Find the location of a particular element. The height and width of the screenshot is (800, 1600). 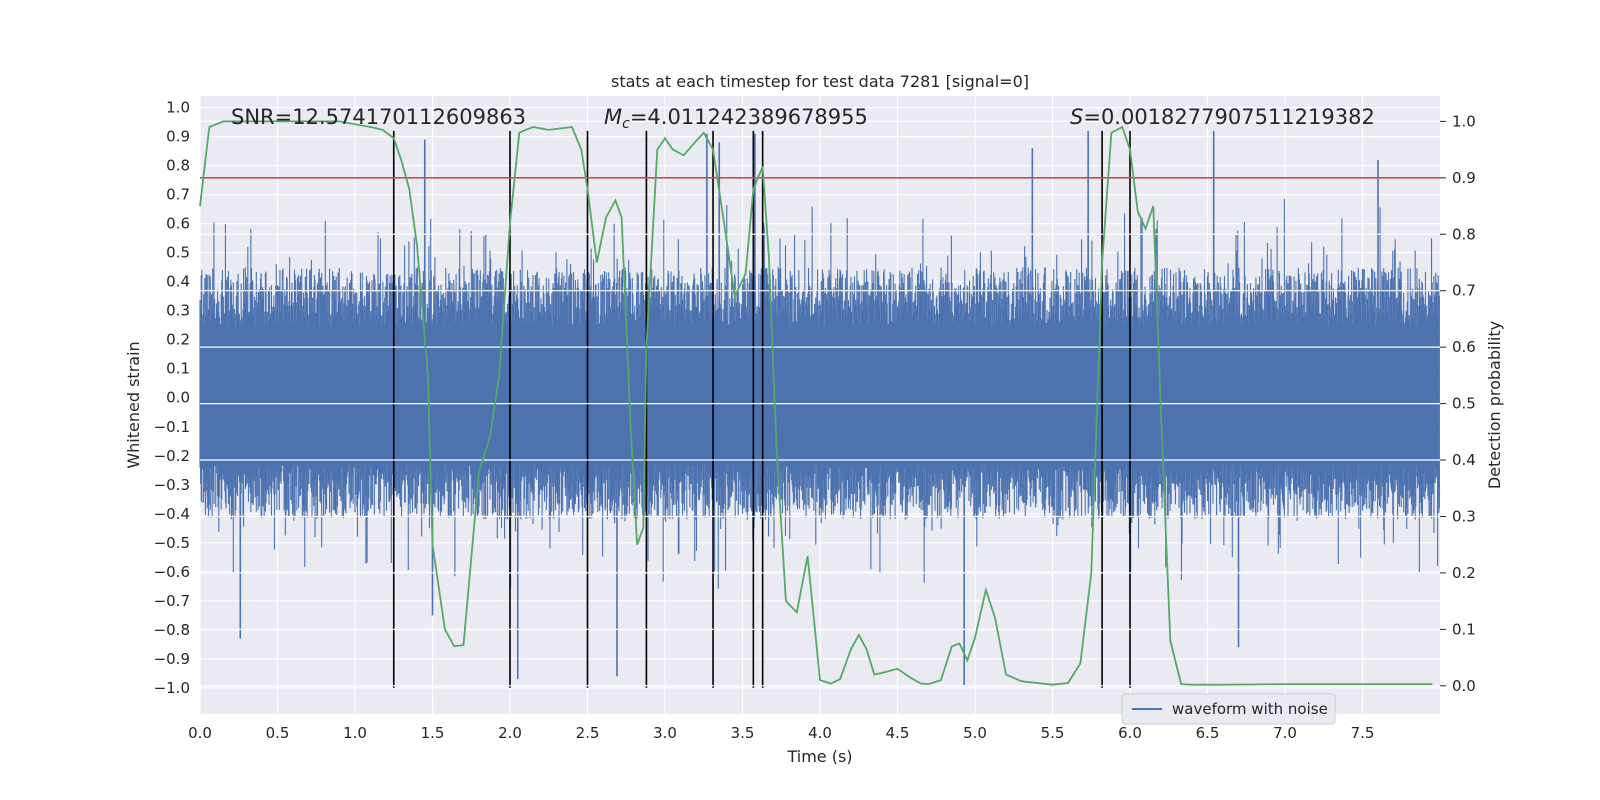

s-annotation: S=0.0018277907511219382 is located at coordinates (1222, 117).